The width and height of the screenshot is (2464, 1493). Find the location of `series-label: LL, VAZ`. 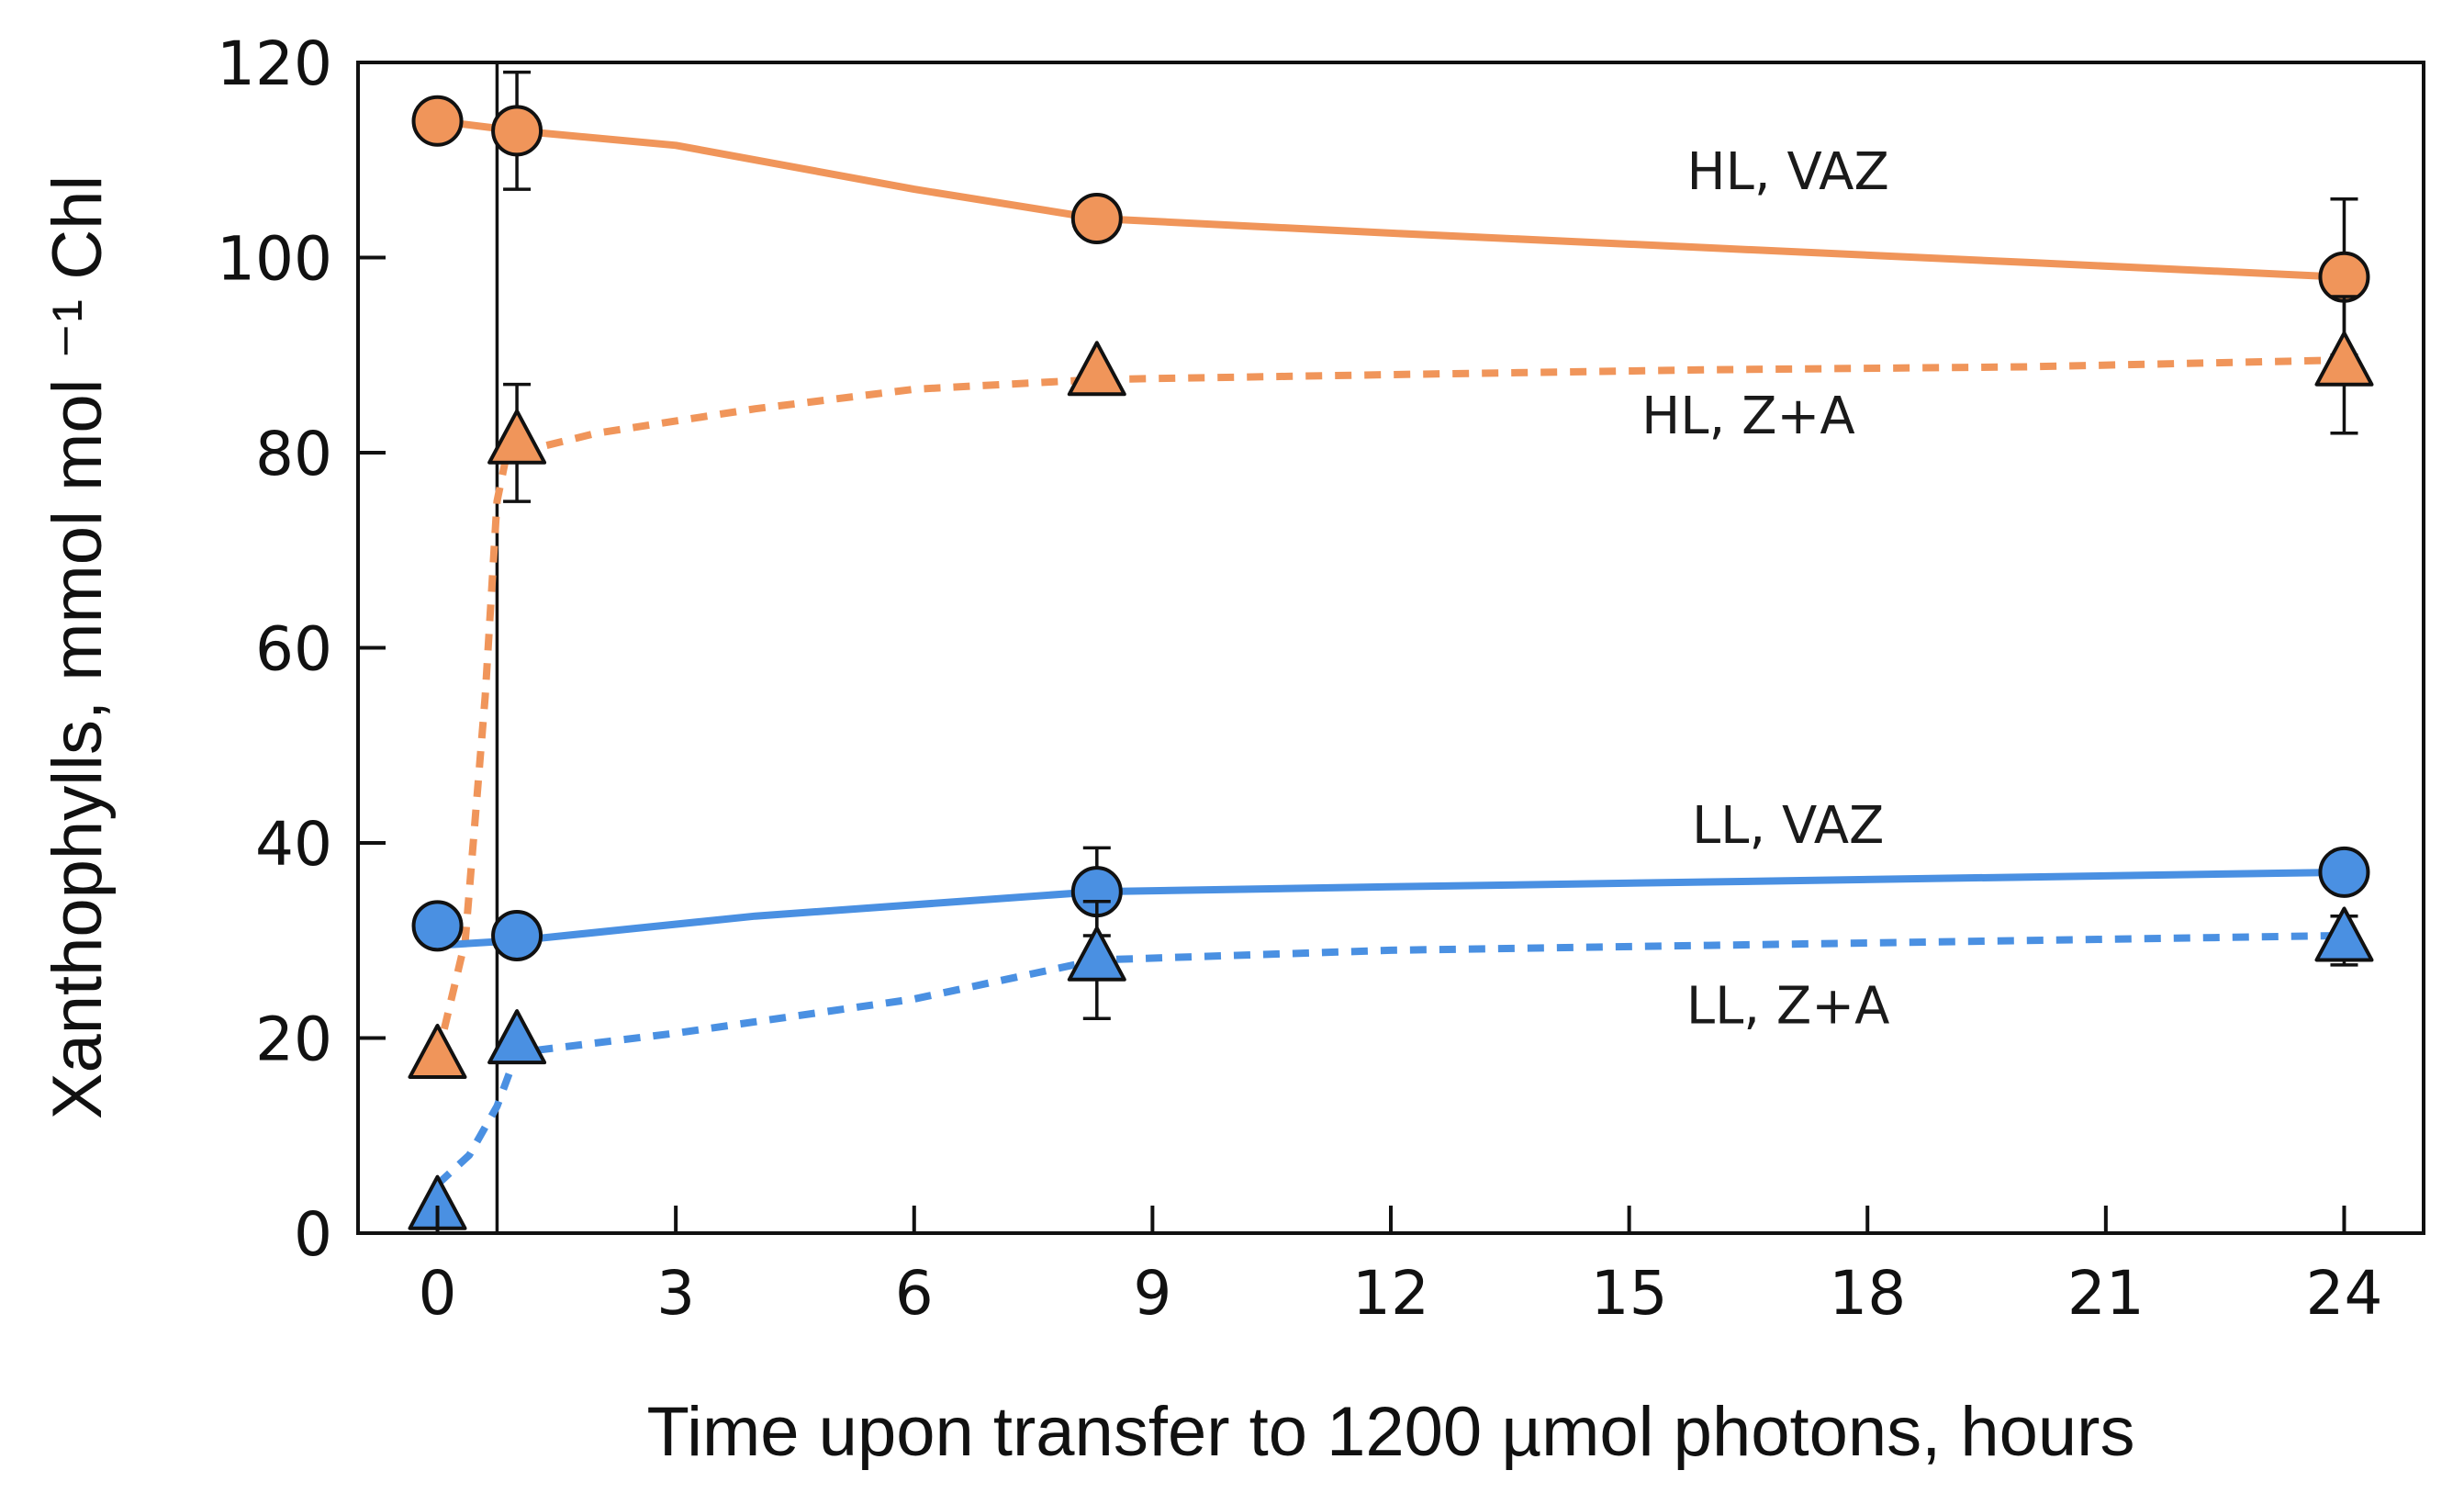

series-label: LL, VAZ is located at coordinates (1788, 826).